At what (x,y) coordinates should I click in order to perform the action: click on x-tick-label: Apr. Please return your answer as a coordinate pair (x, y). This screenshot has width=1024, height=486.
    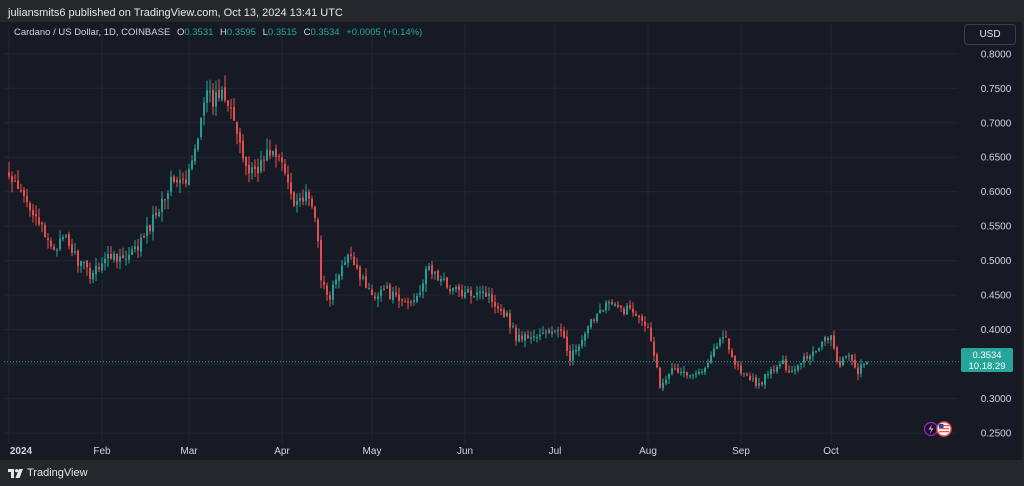
    Looking at the image, I should click on (282, 451).